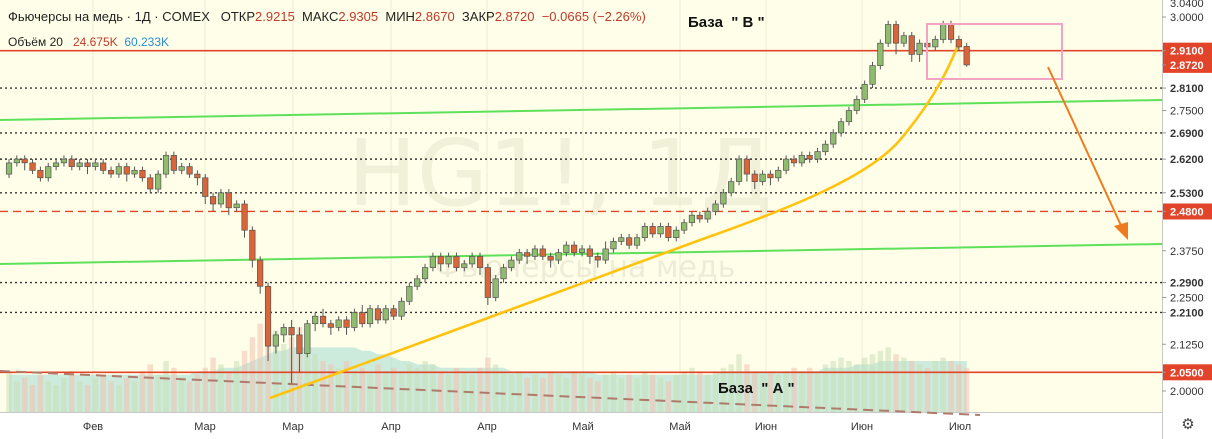 This screenshot has height=439, width=1212. What do you see at coordinates (581, 425) in the screenshot?
I see `time-axis-panel` at bounding box center [581, 425].